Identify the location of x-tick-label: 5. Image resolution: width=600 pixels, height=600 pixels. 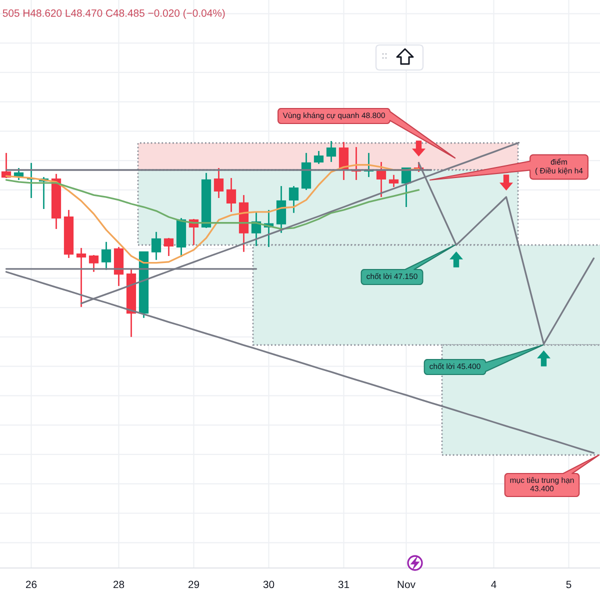
(569, 584).